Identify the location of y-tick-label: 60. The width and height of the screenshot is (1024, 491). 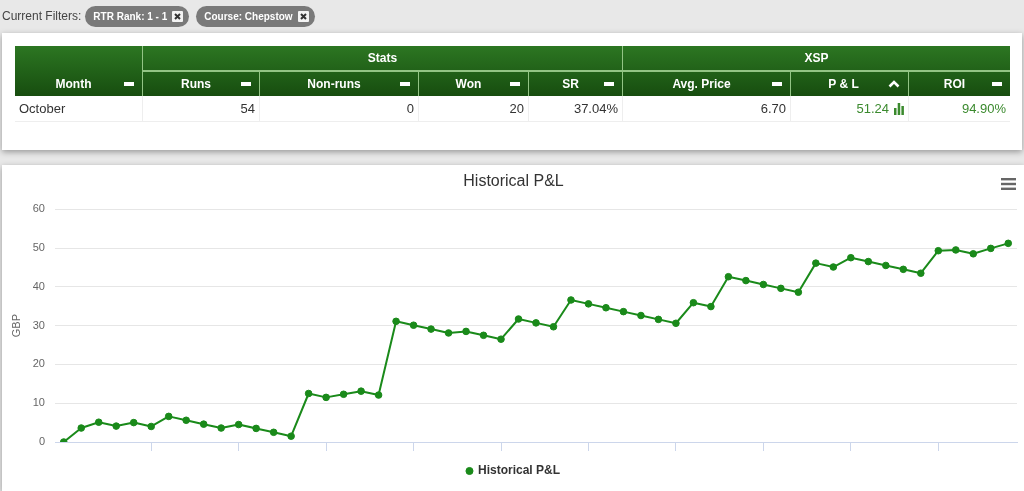
(38, 208).